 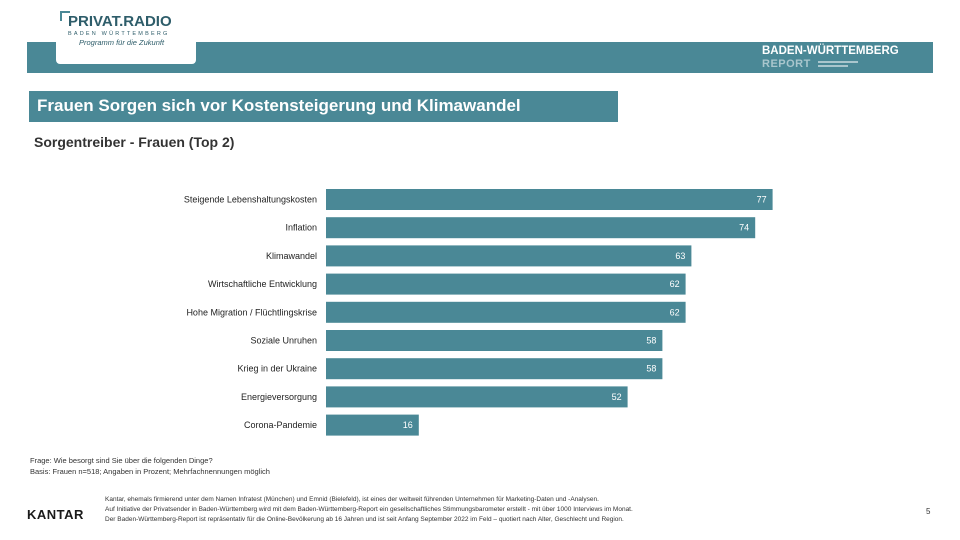 What do you see at coordinates (762, 200) in the screenshot?
I see `value-label: 77` at bounding box center [762, 200].